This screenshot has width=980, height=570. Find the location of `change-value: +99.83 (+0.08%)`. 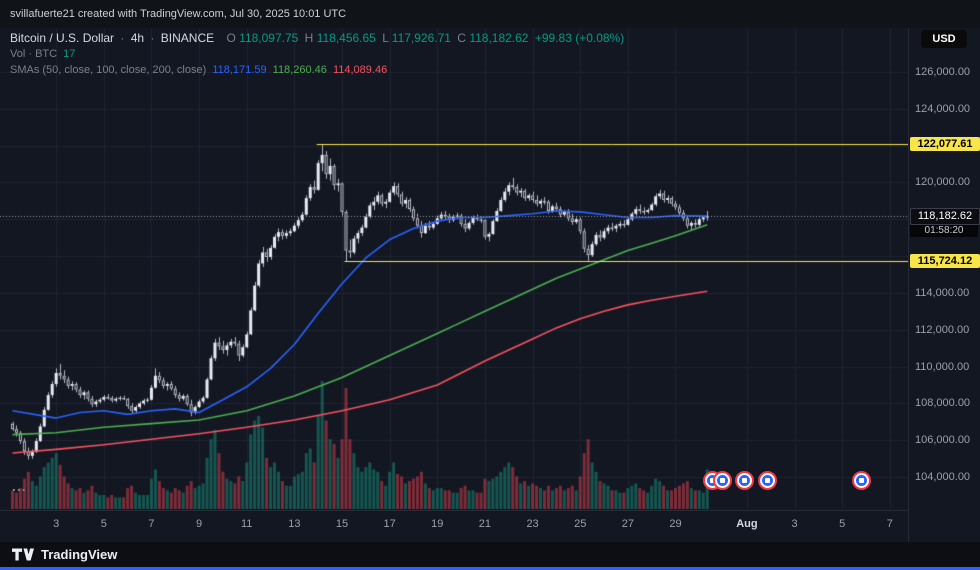

change-value: +99.83 (+0.08%) is located at coordinates (579, 38).